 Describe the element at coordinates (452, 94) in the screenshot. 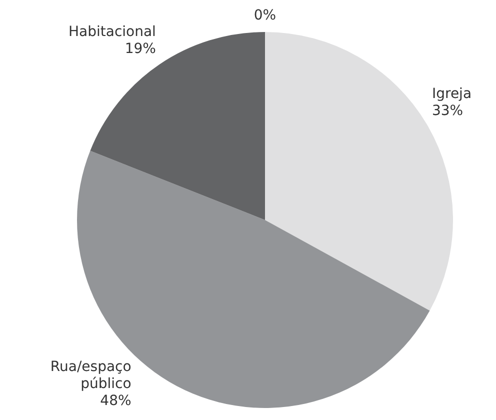

I see `slice-label: Igreja` at that location.